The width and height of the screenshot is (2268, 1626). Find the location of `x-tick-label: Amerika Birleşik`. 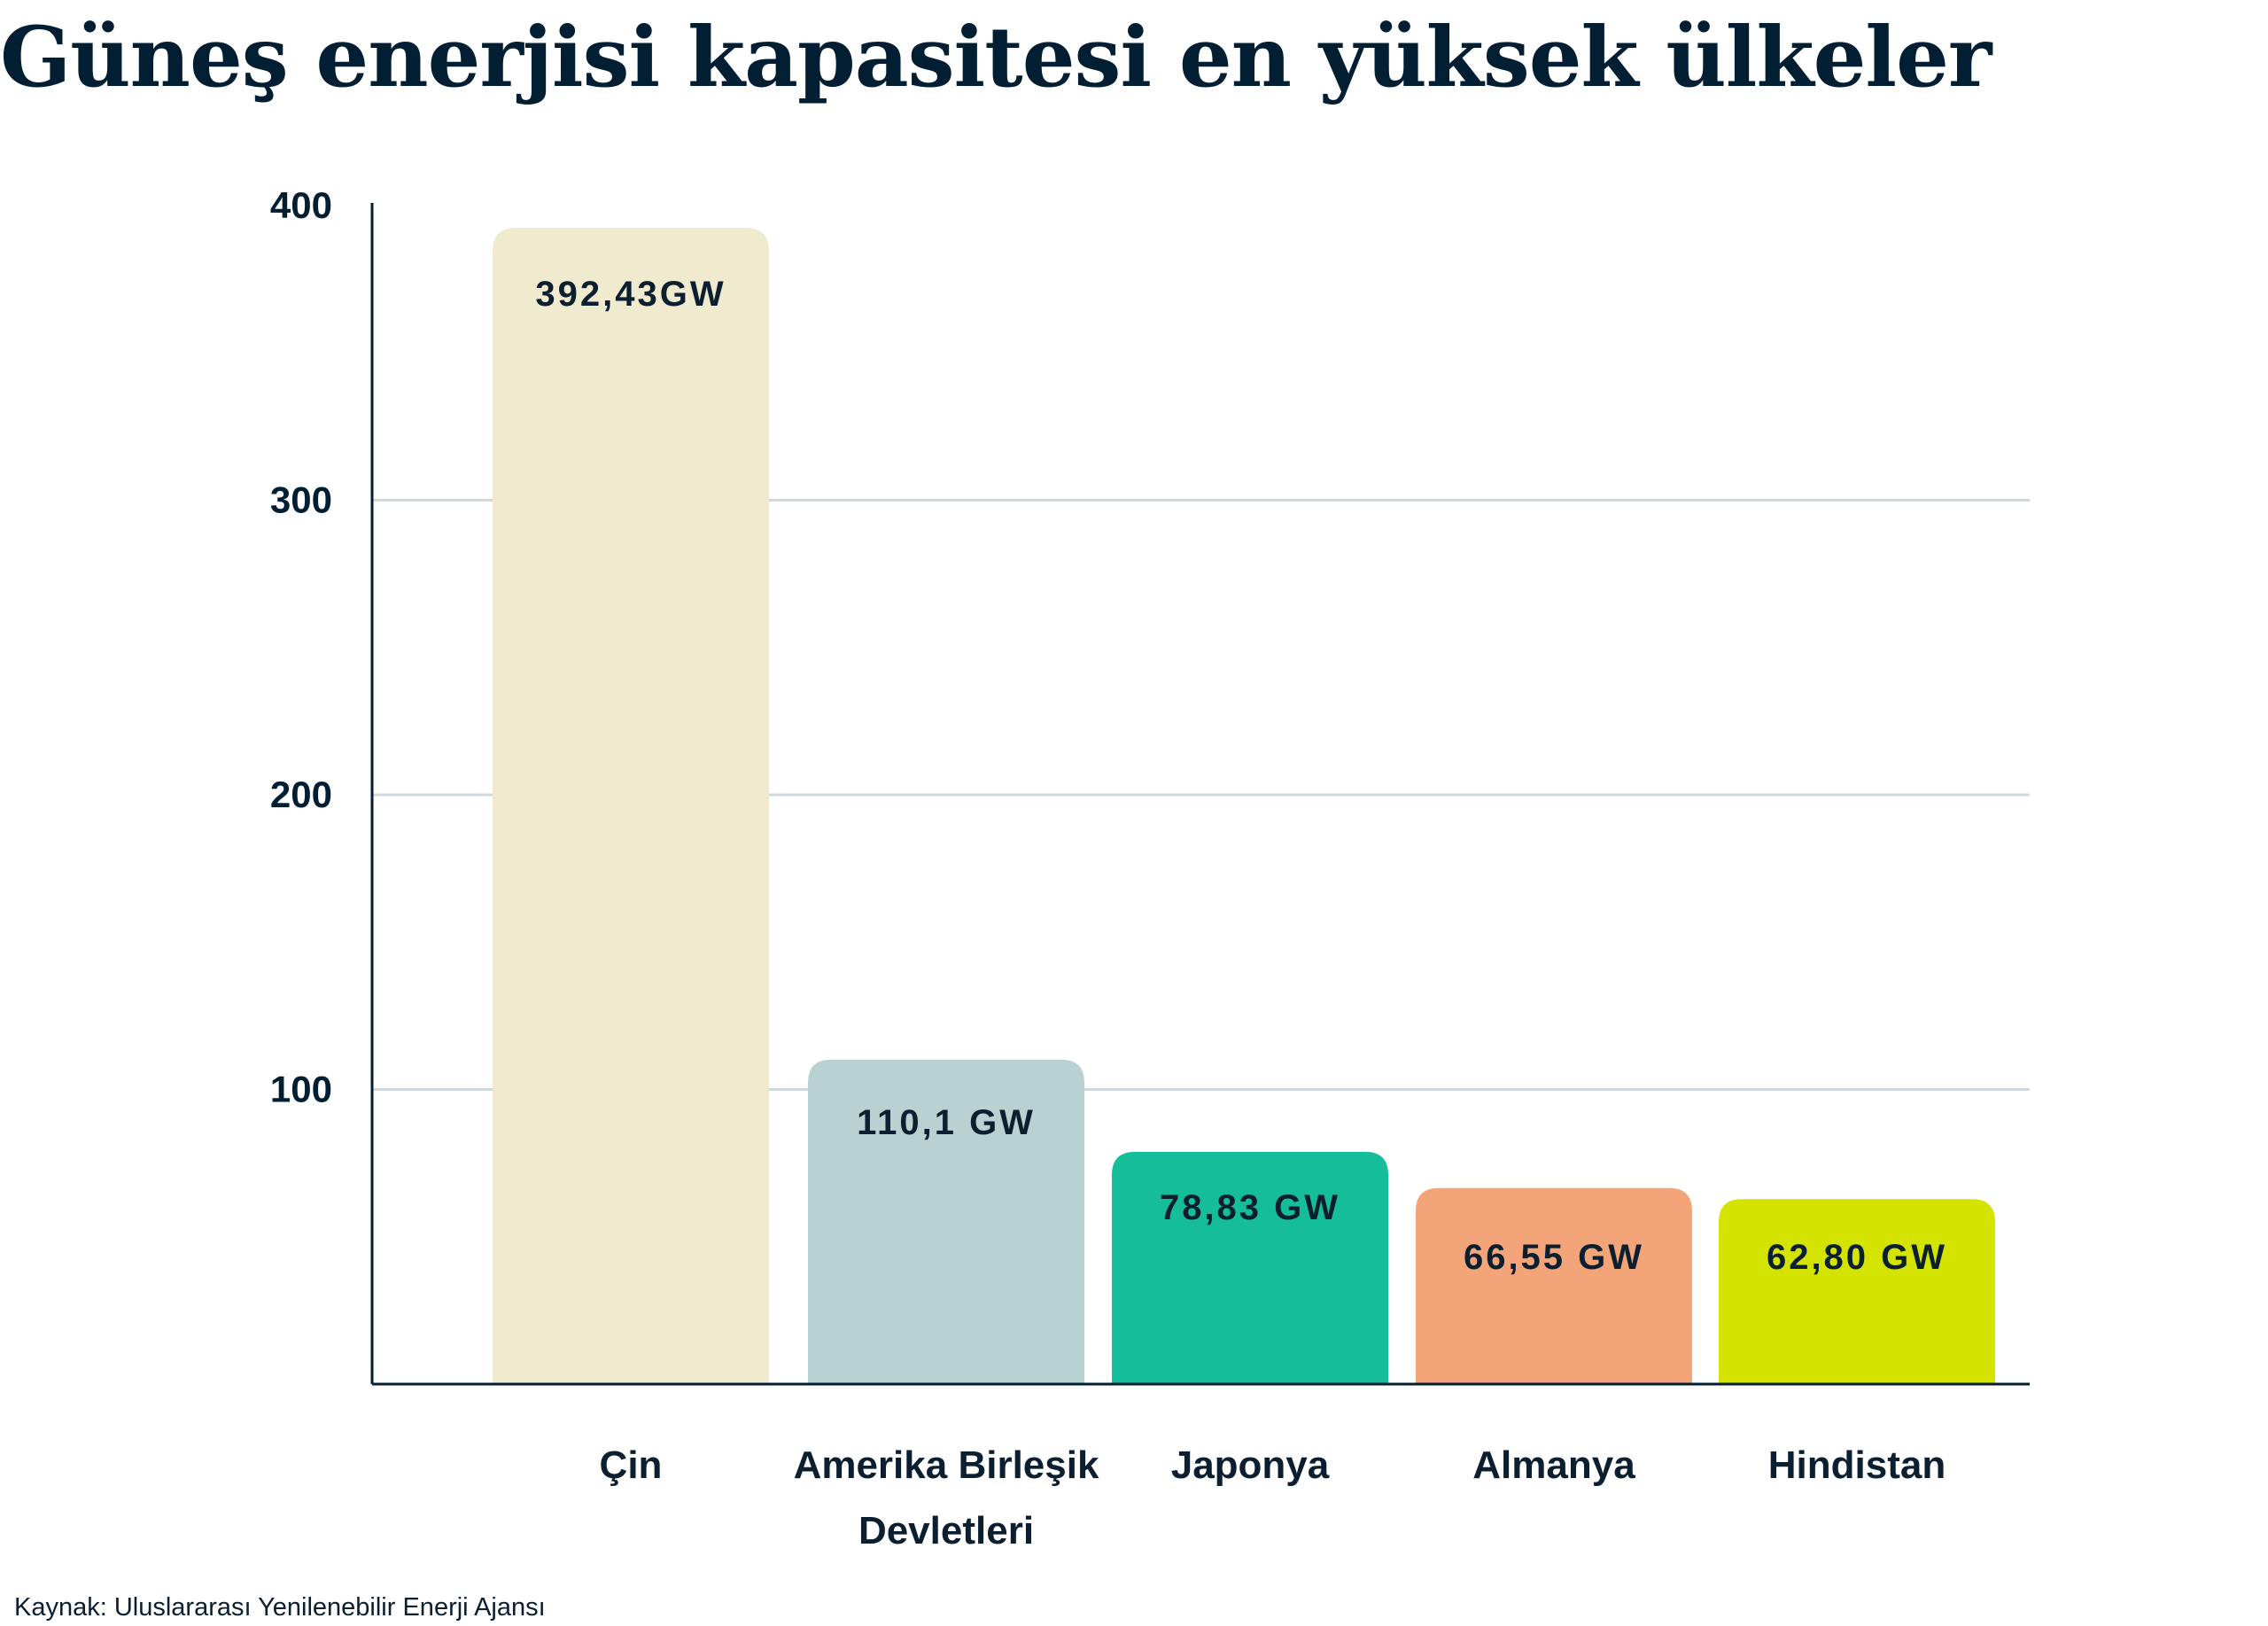

x-tick-label: Amerika Birleşik is located at coordinates (946, 1465).